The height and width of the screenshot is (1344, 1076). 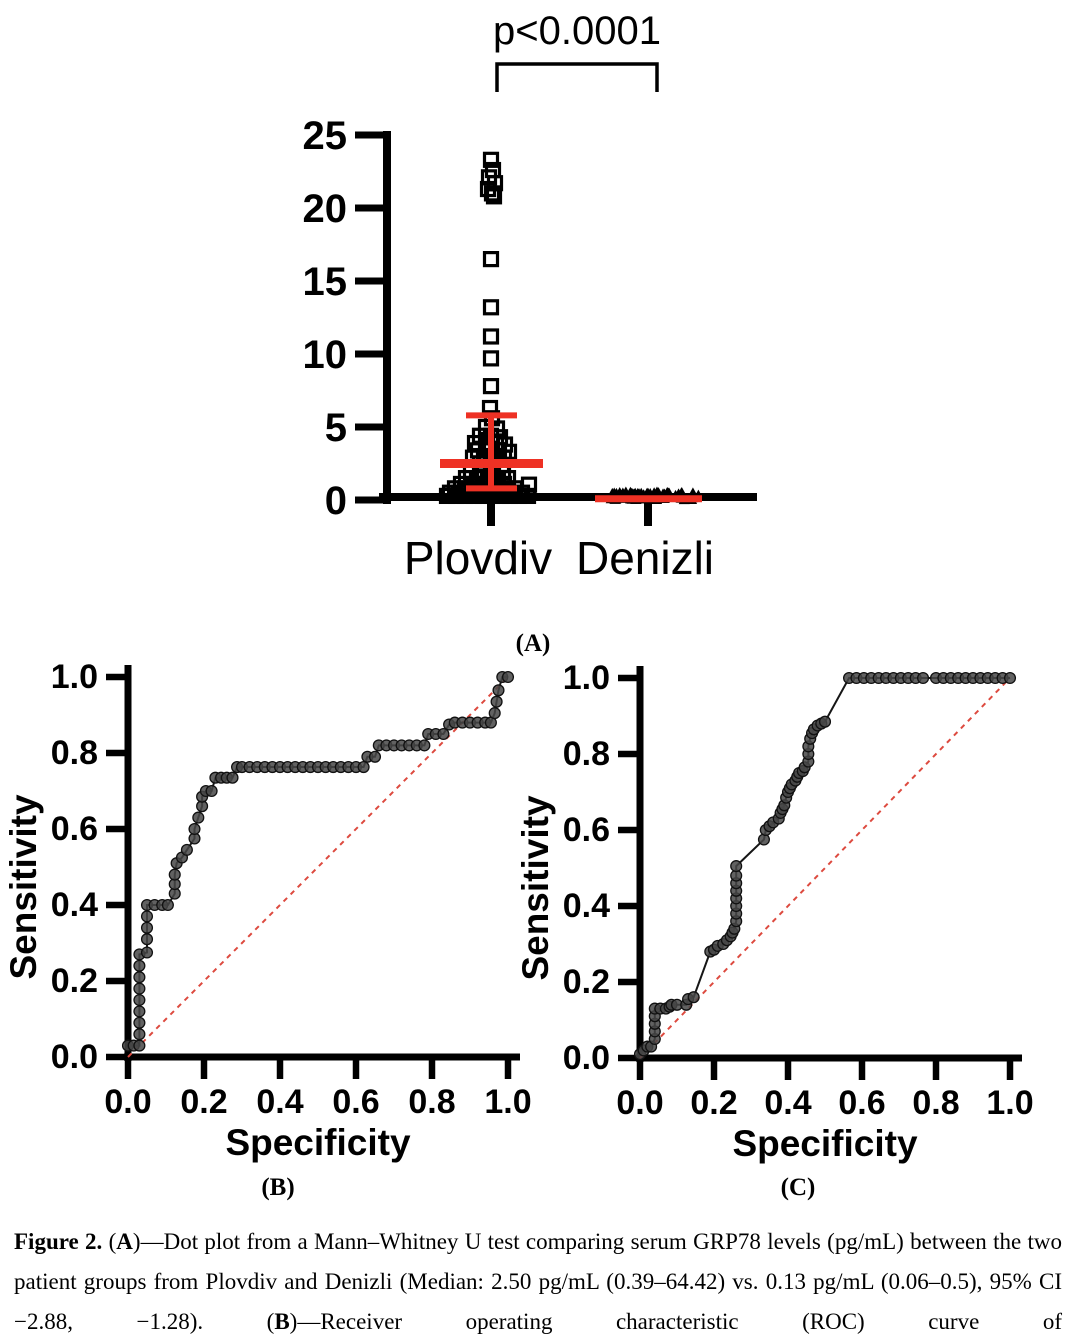 What do you see at coordinates (798, 1187) in the screenshot?
I see `panel-c-label: (C)` at bounding box center [798, 1187].